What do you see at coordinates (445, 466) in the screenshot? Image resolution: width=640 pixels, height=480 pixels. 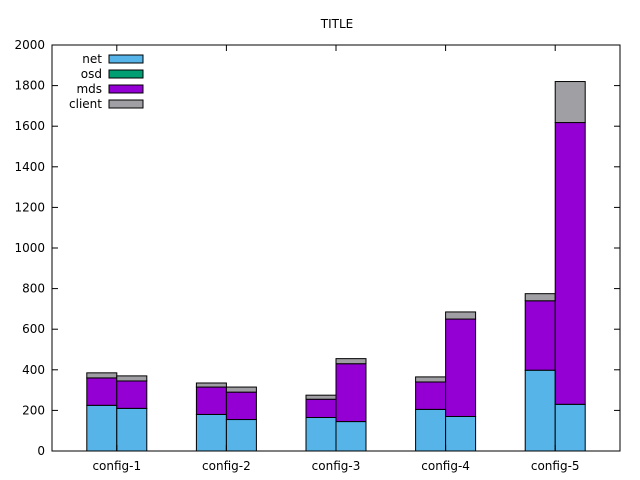 I see `x-tick-label: config-4` at bounding box center [445, 466].